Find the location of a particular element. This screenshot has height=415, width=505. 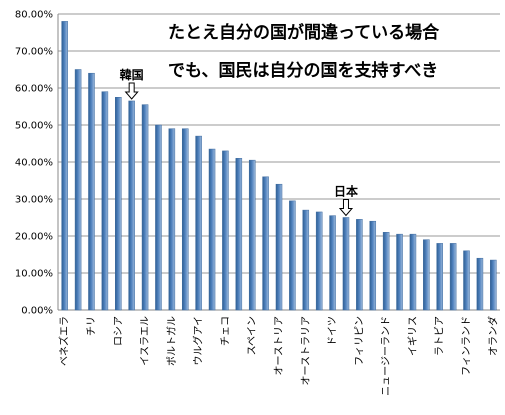

x-tick-label: オーストラリア is located at coordinates (306, 351).